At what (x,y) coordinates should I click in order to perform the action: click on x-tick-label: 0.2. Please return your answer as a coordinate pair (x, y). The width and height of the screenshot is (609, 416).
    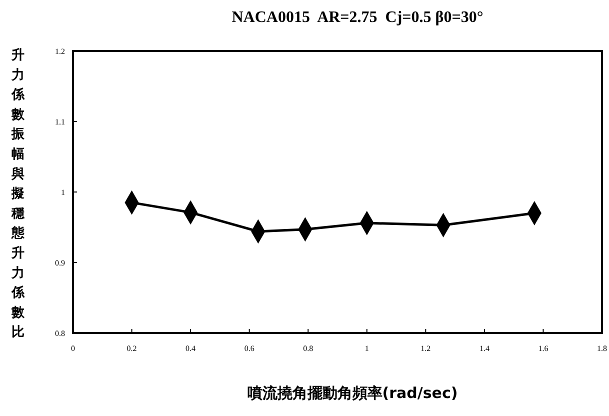
    Looking at the image, I should click on (131, 348).